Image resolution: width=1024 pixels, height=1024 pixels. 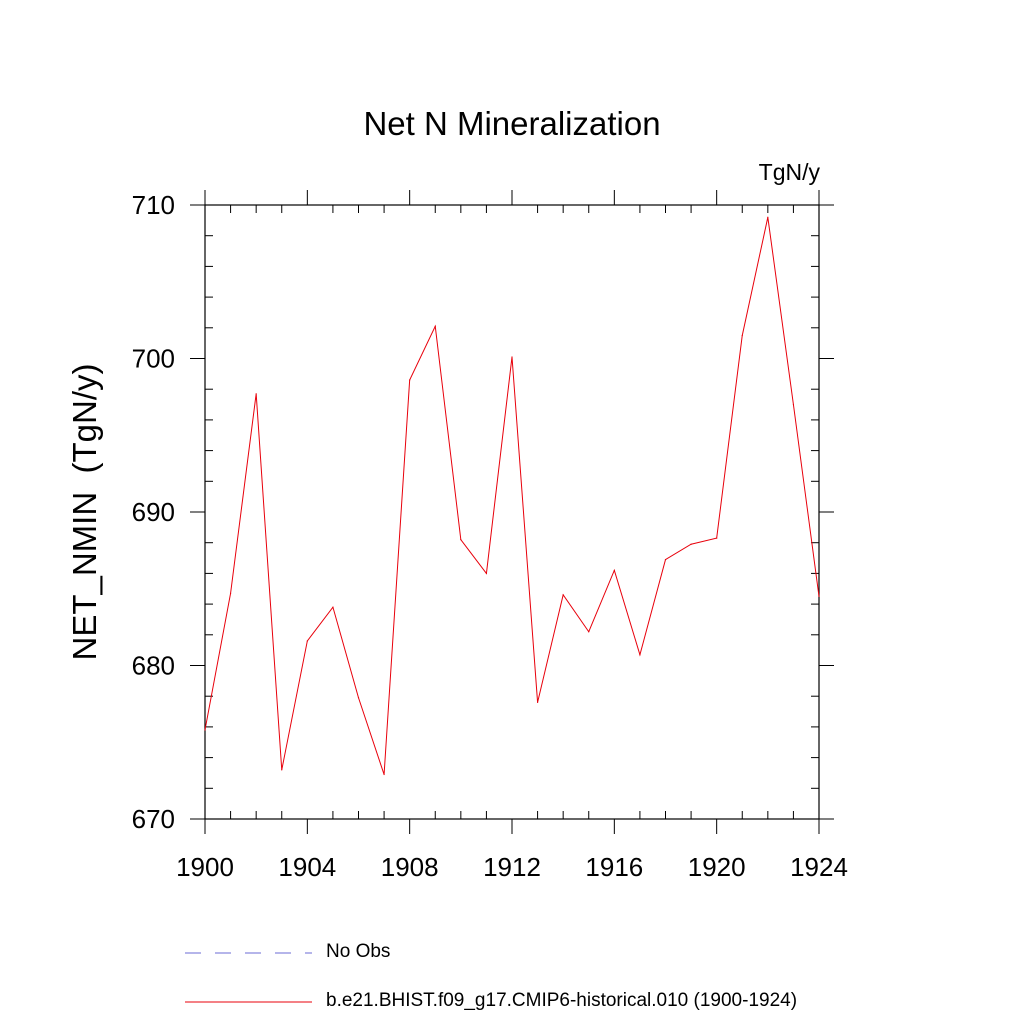 What do you see at coordinates (307, 867) in the screenshot?
I see `x-tick-label: 1904` at bounding box center [307, 867].